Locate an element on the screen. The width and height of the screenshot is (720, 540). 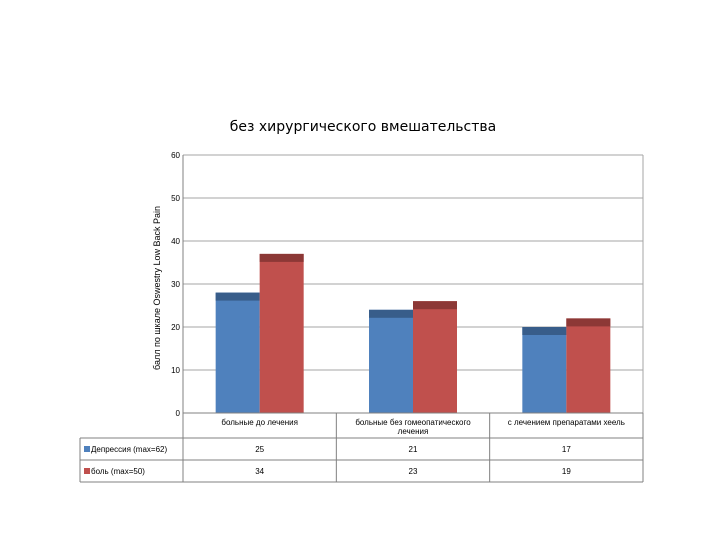
y-tick-label: 30 is located at coordinates (175, 284).